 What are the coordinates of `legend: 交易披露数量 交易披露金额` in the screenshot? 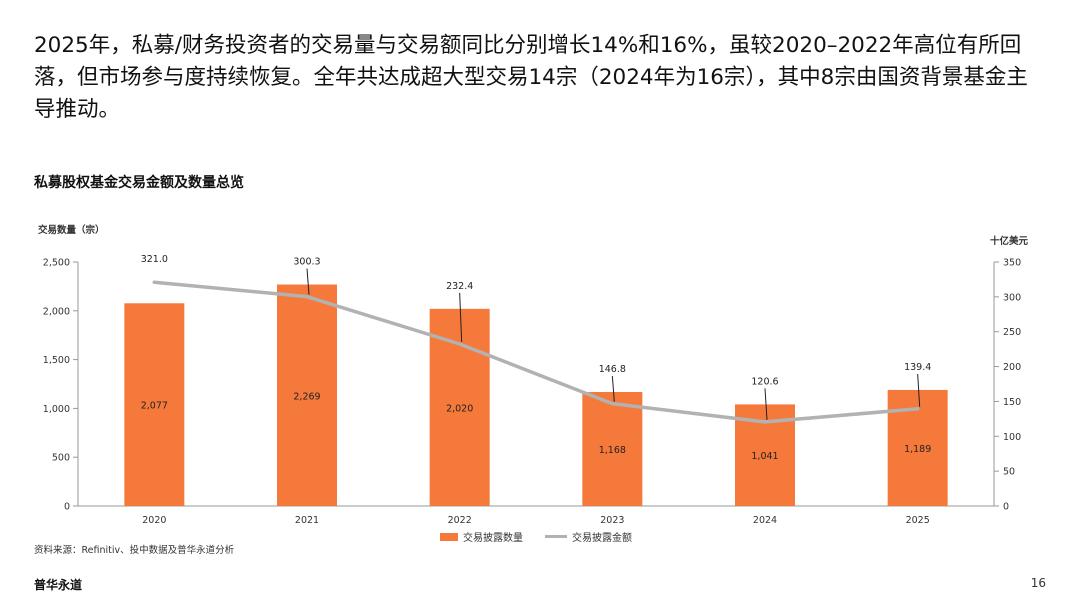 It's located at (547, 536).